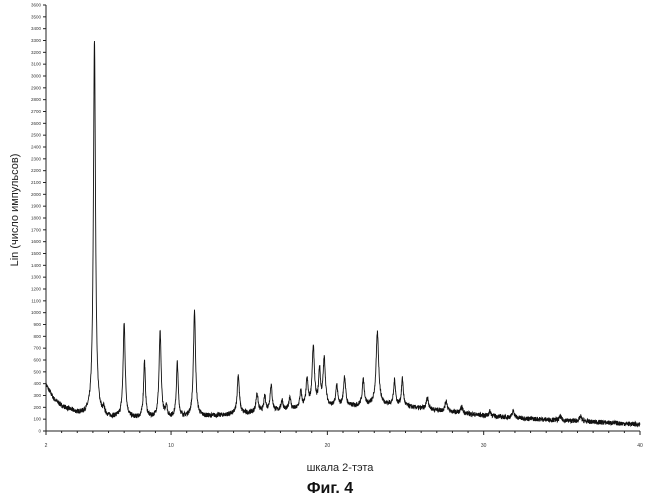  What do you see at coordinates (36, 99) in the screenshot?
I see `y-tick-label: 2800` at bounding box center [36, 99].